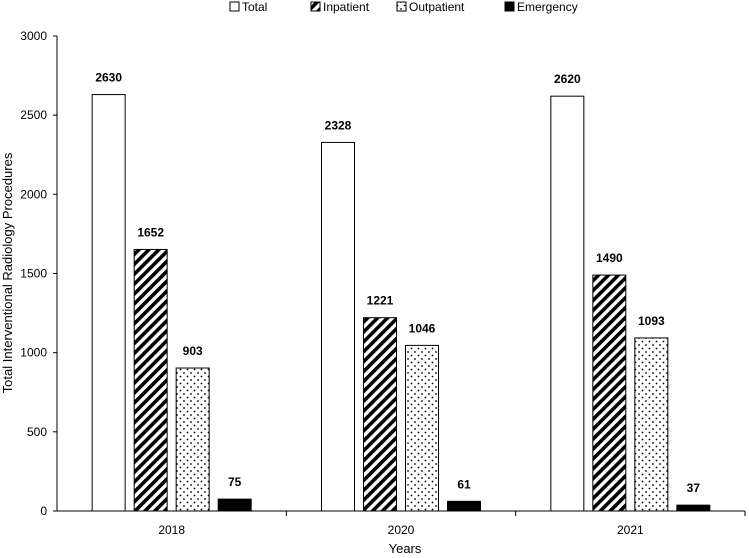  Describe the element at coordinates (171, 530) in the screenshot. I see `x-tick-label: 2018` at that location.